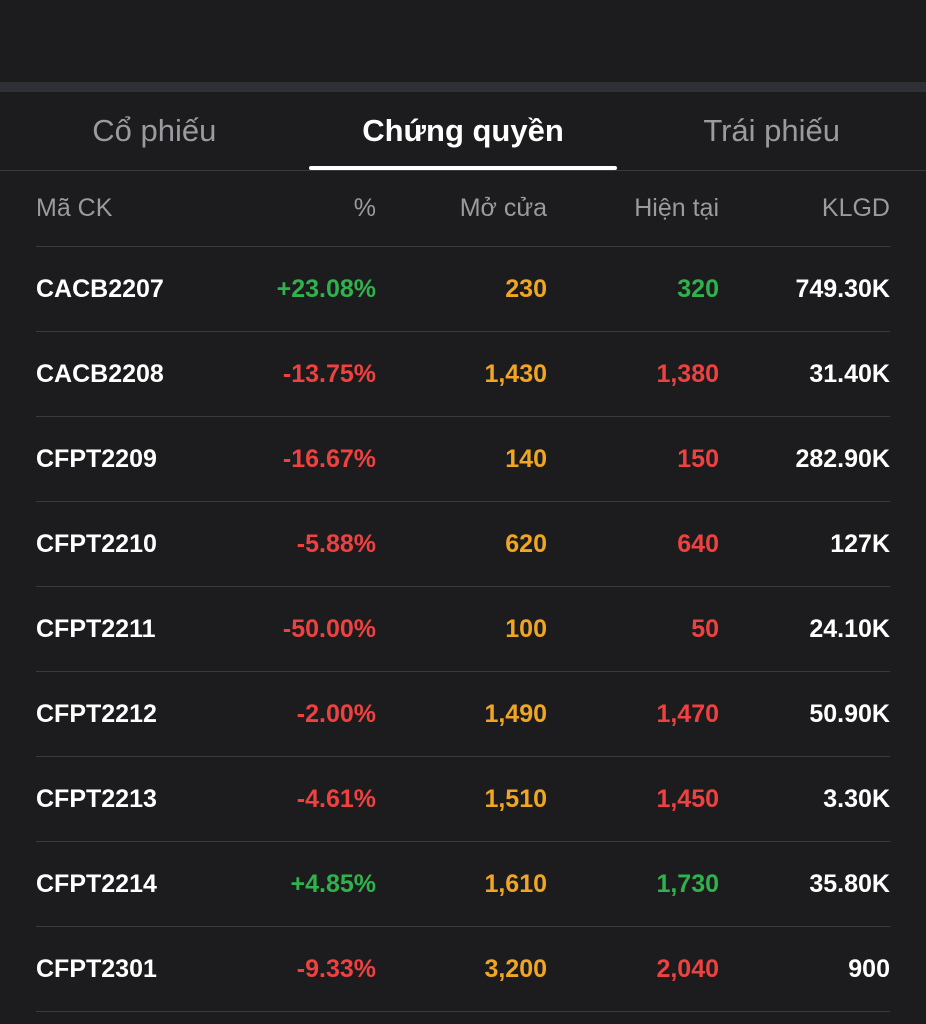  What do you see at coordinates (463, 799) in the screenshot?
I see `table-row: CFPT2213 -4.61% 1,510 1,450 3.30K` at bounding box center [463, 799].